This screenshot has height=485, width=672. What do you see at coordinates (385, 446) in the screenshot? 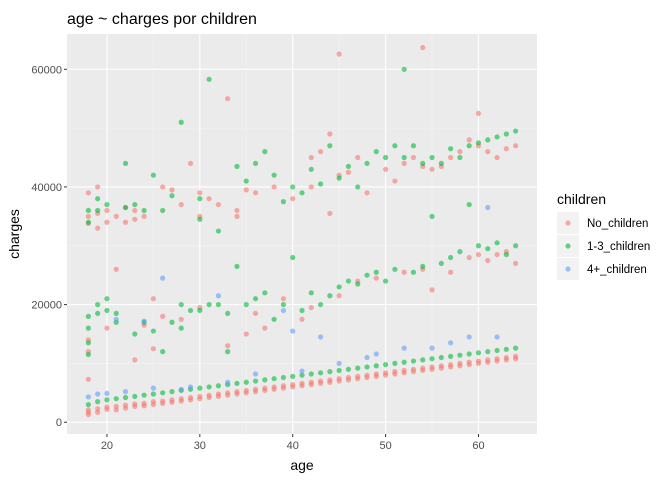
I see `x-tick-label: 50` at bounding box center [385, 446].